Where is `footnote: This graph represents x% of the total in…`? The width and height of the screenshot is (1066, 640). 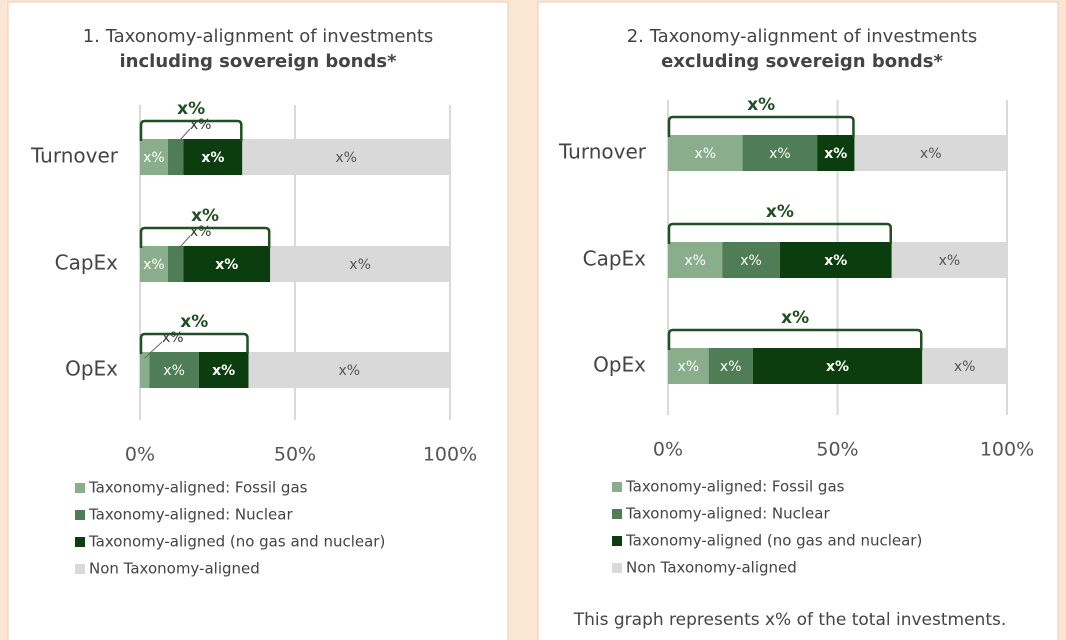 footnote: This graph represents x% of the total in… is located at coordinates (790, 620).